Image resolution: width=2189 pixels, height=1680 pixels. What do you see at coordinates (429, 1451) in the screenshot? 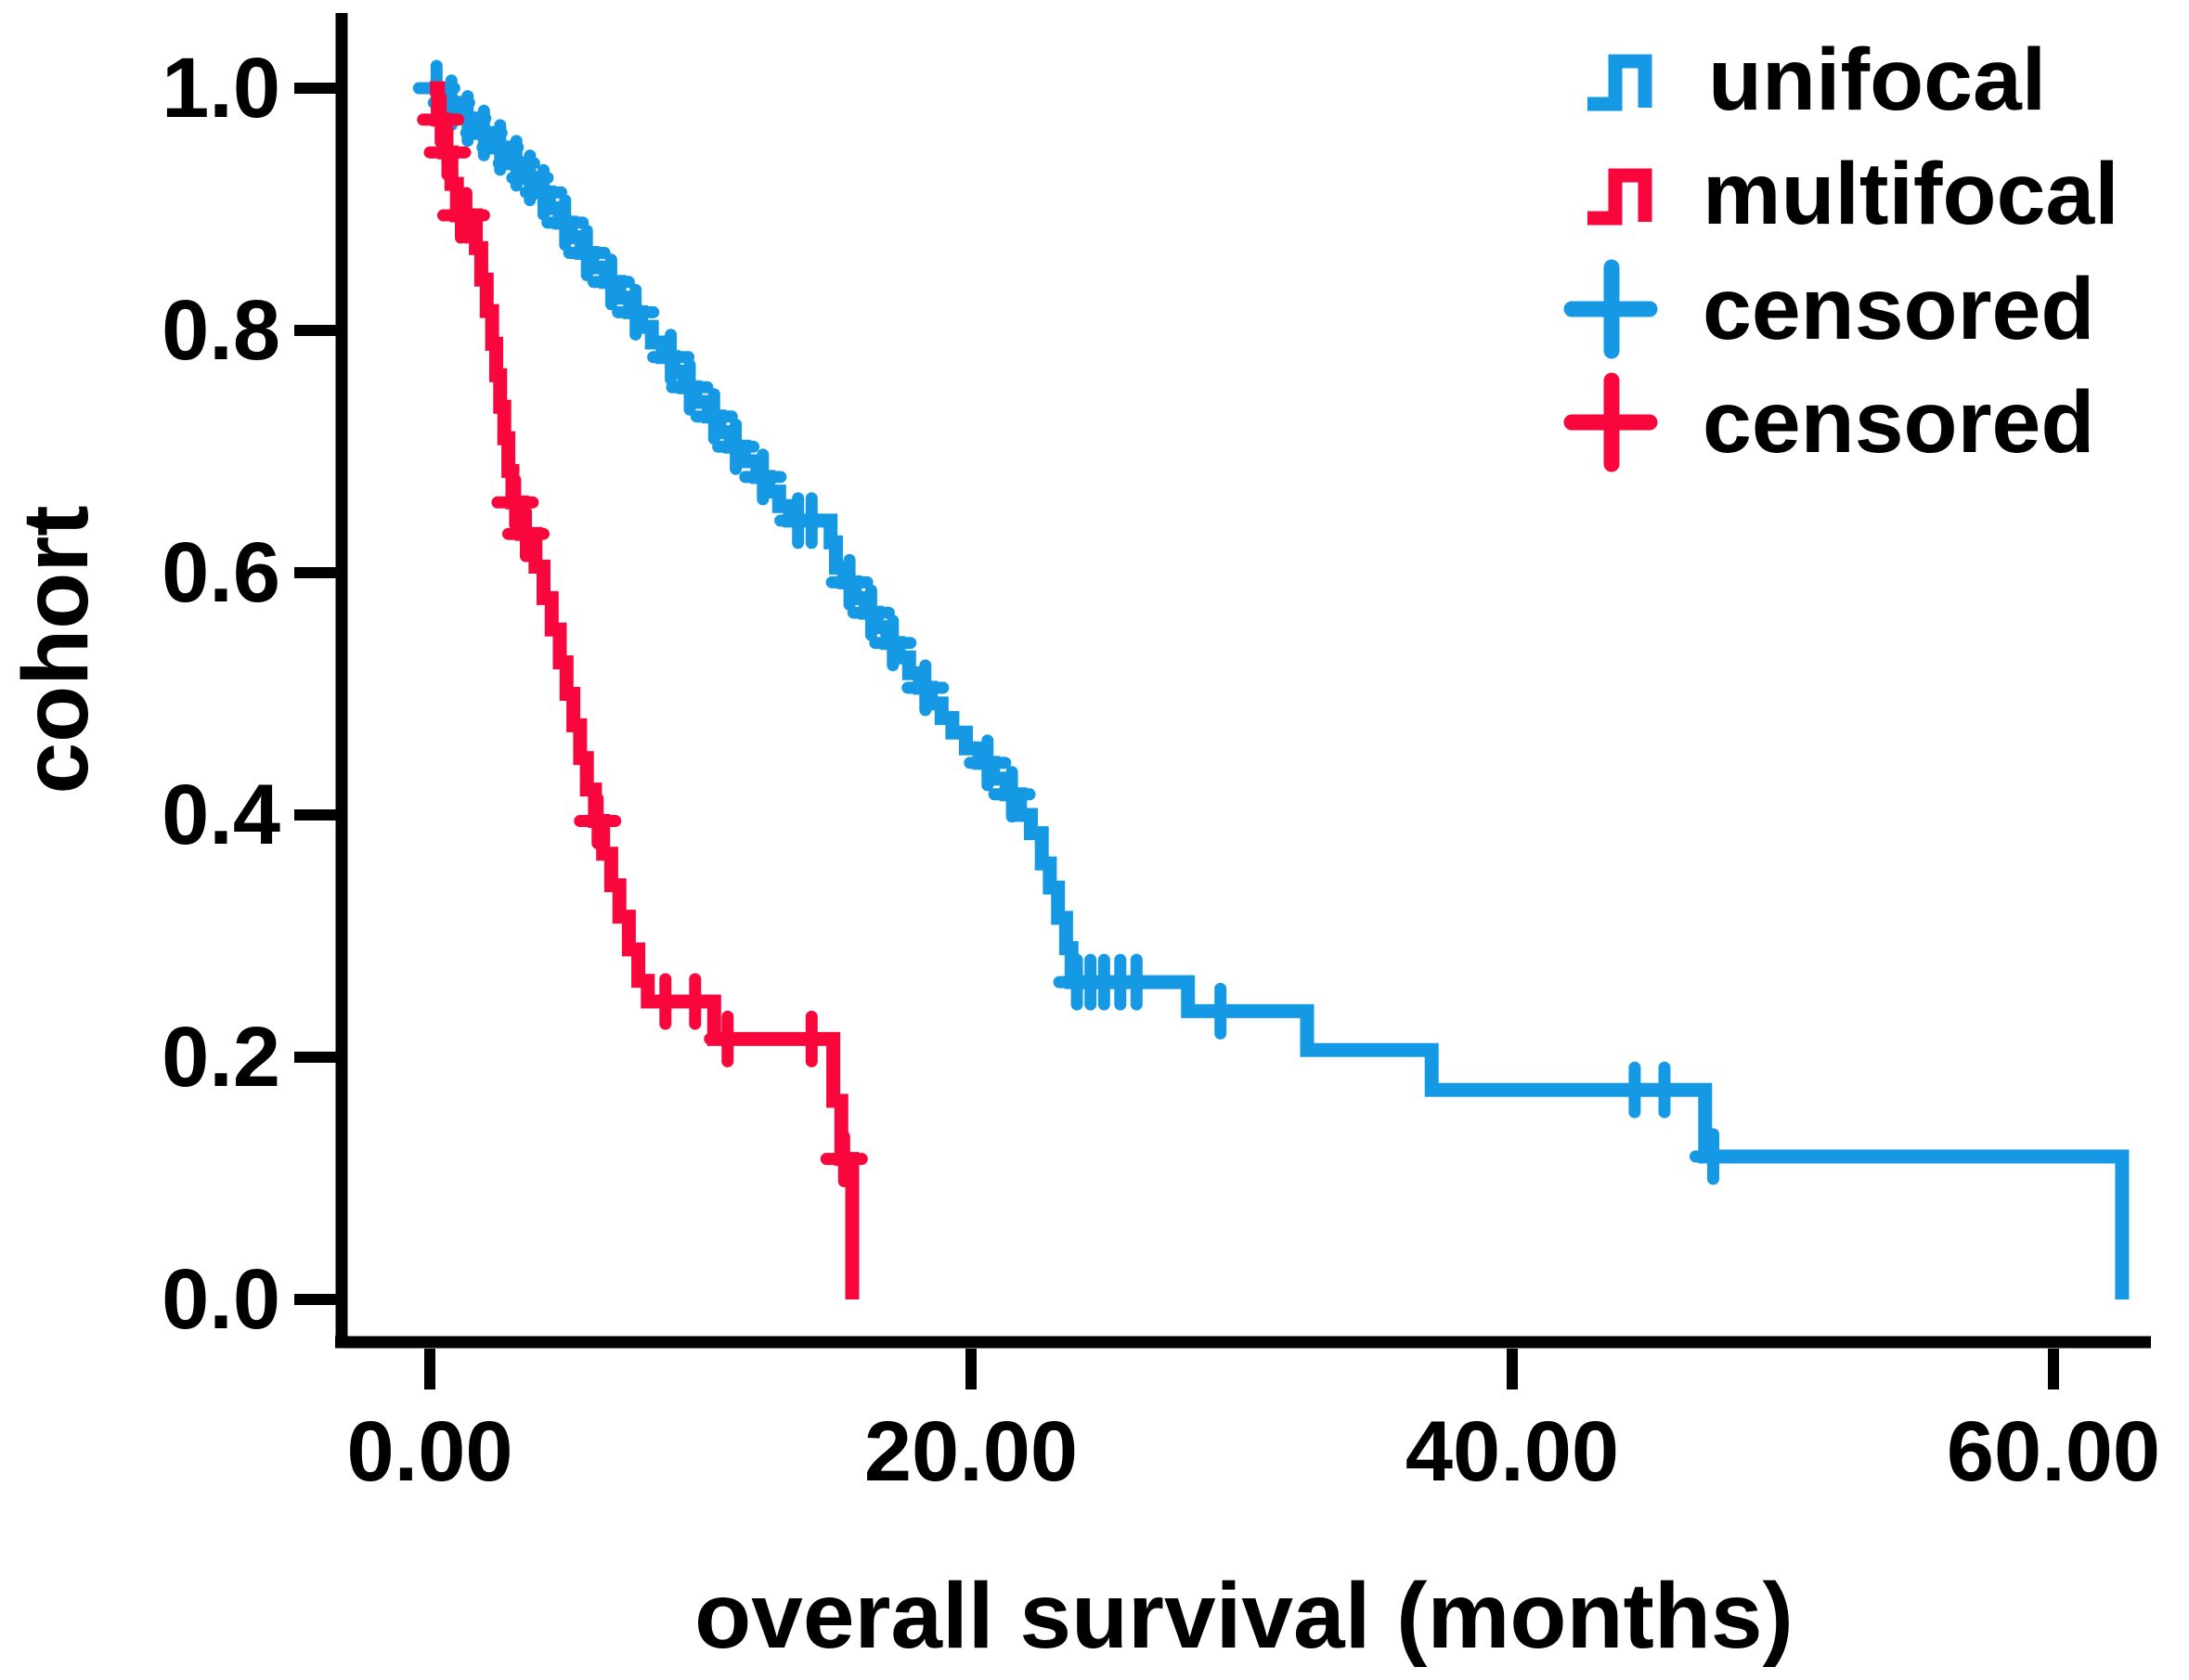
I see `x-tick-label: 0.00` at bounding box center [429, 1451].